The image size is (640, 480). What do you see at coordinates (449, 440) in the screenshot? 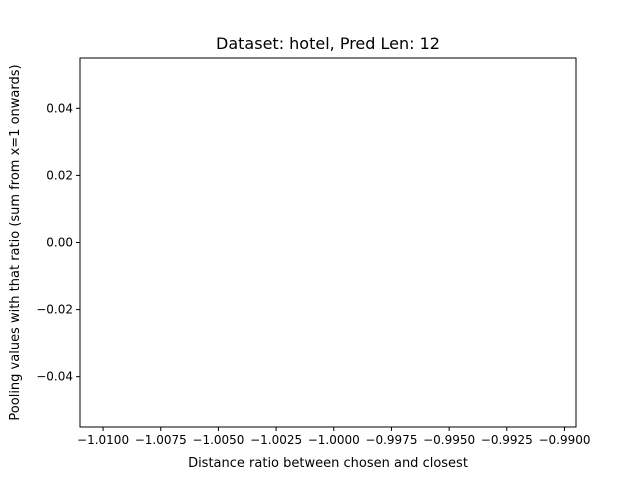
I see `x-tick-label: −0.9950` at bounding box center [449, 440].